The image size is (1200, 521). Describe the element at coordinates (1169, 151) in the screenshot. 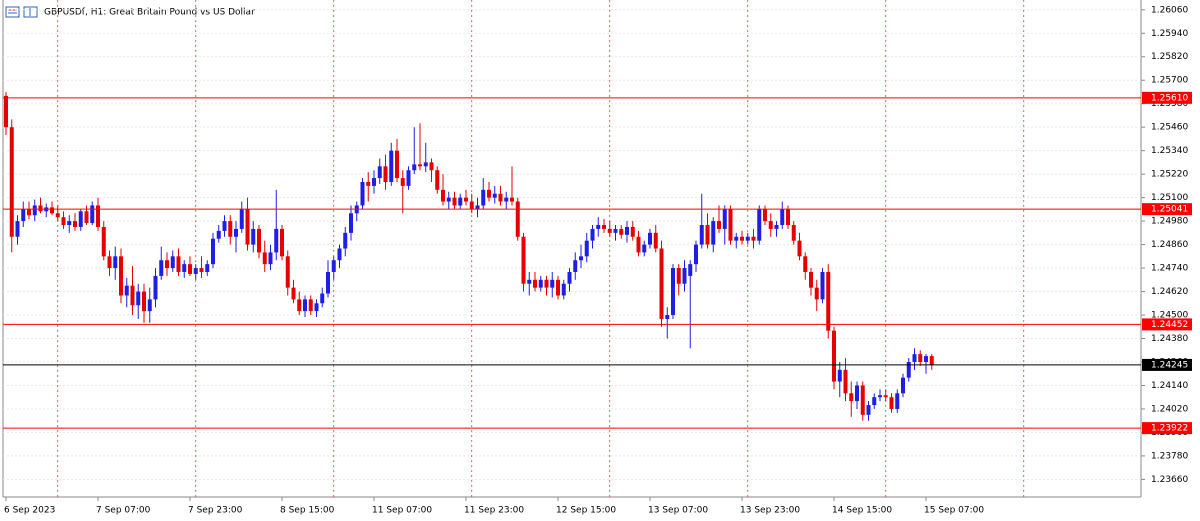

I see `y-tick-label: 1.25340` at that location.